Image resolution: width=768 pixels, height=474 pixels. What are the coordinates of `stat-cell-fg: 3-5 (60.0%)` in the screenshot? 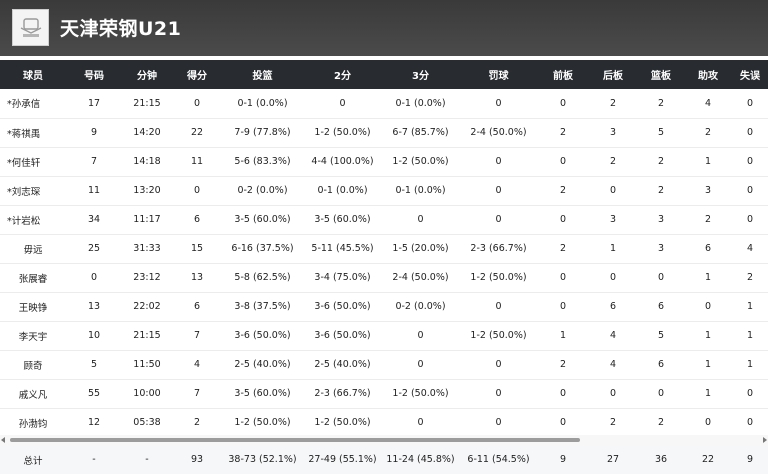 It's located at (262, 220).